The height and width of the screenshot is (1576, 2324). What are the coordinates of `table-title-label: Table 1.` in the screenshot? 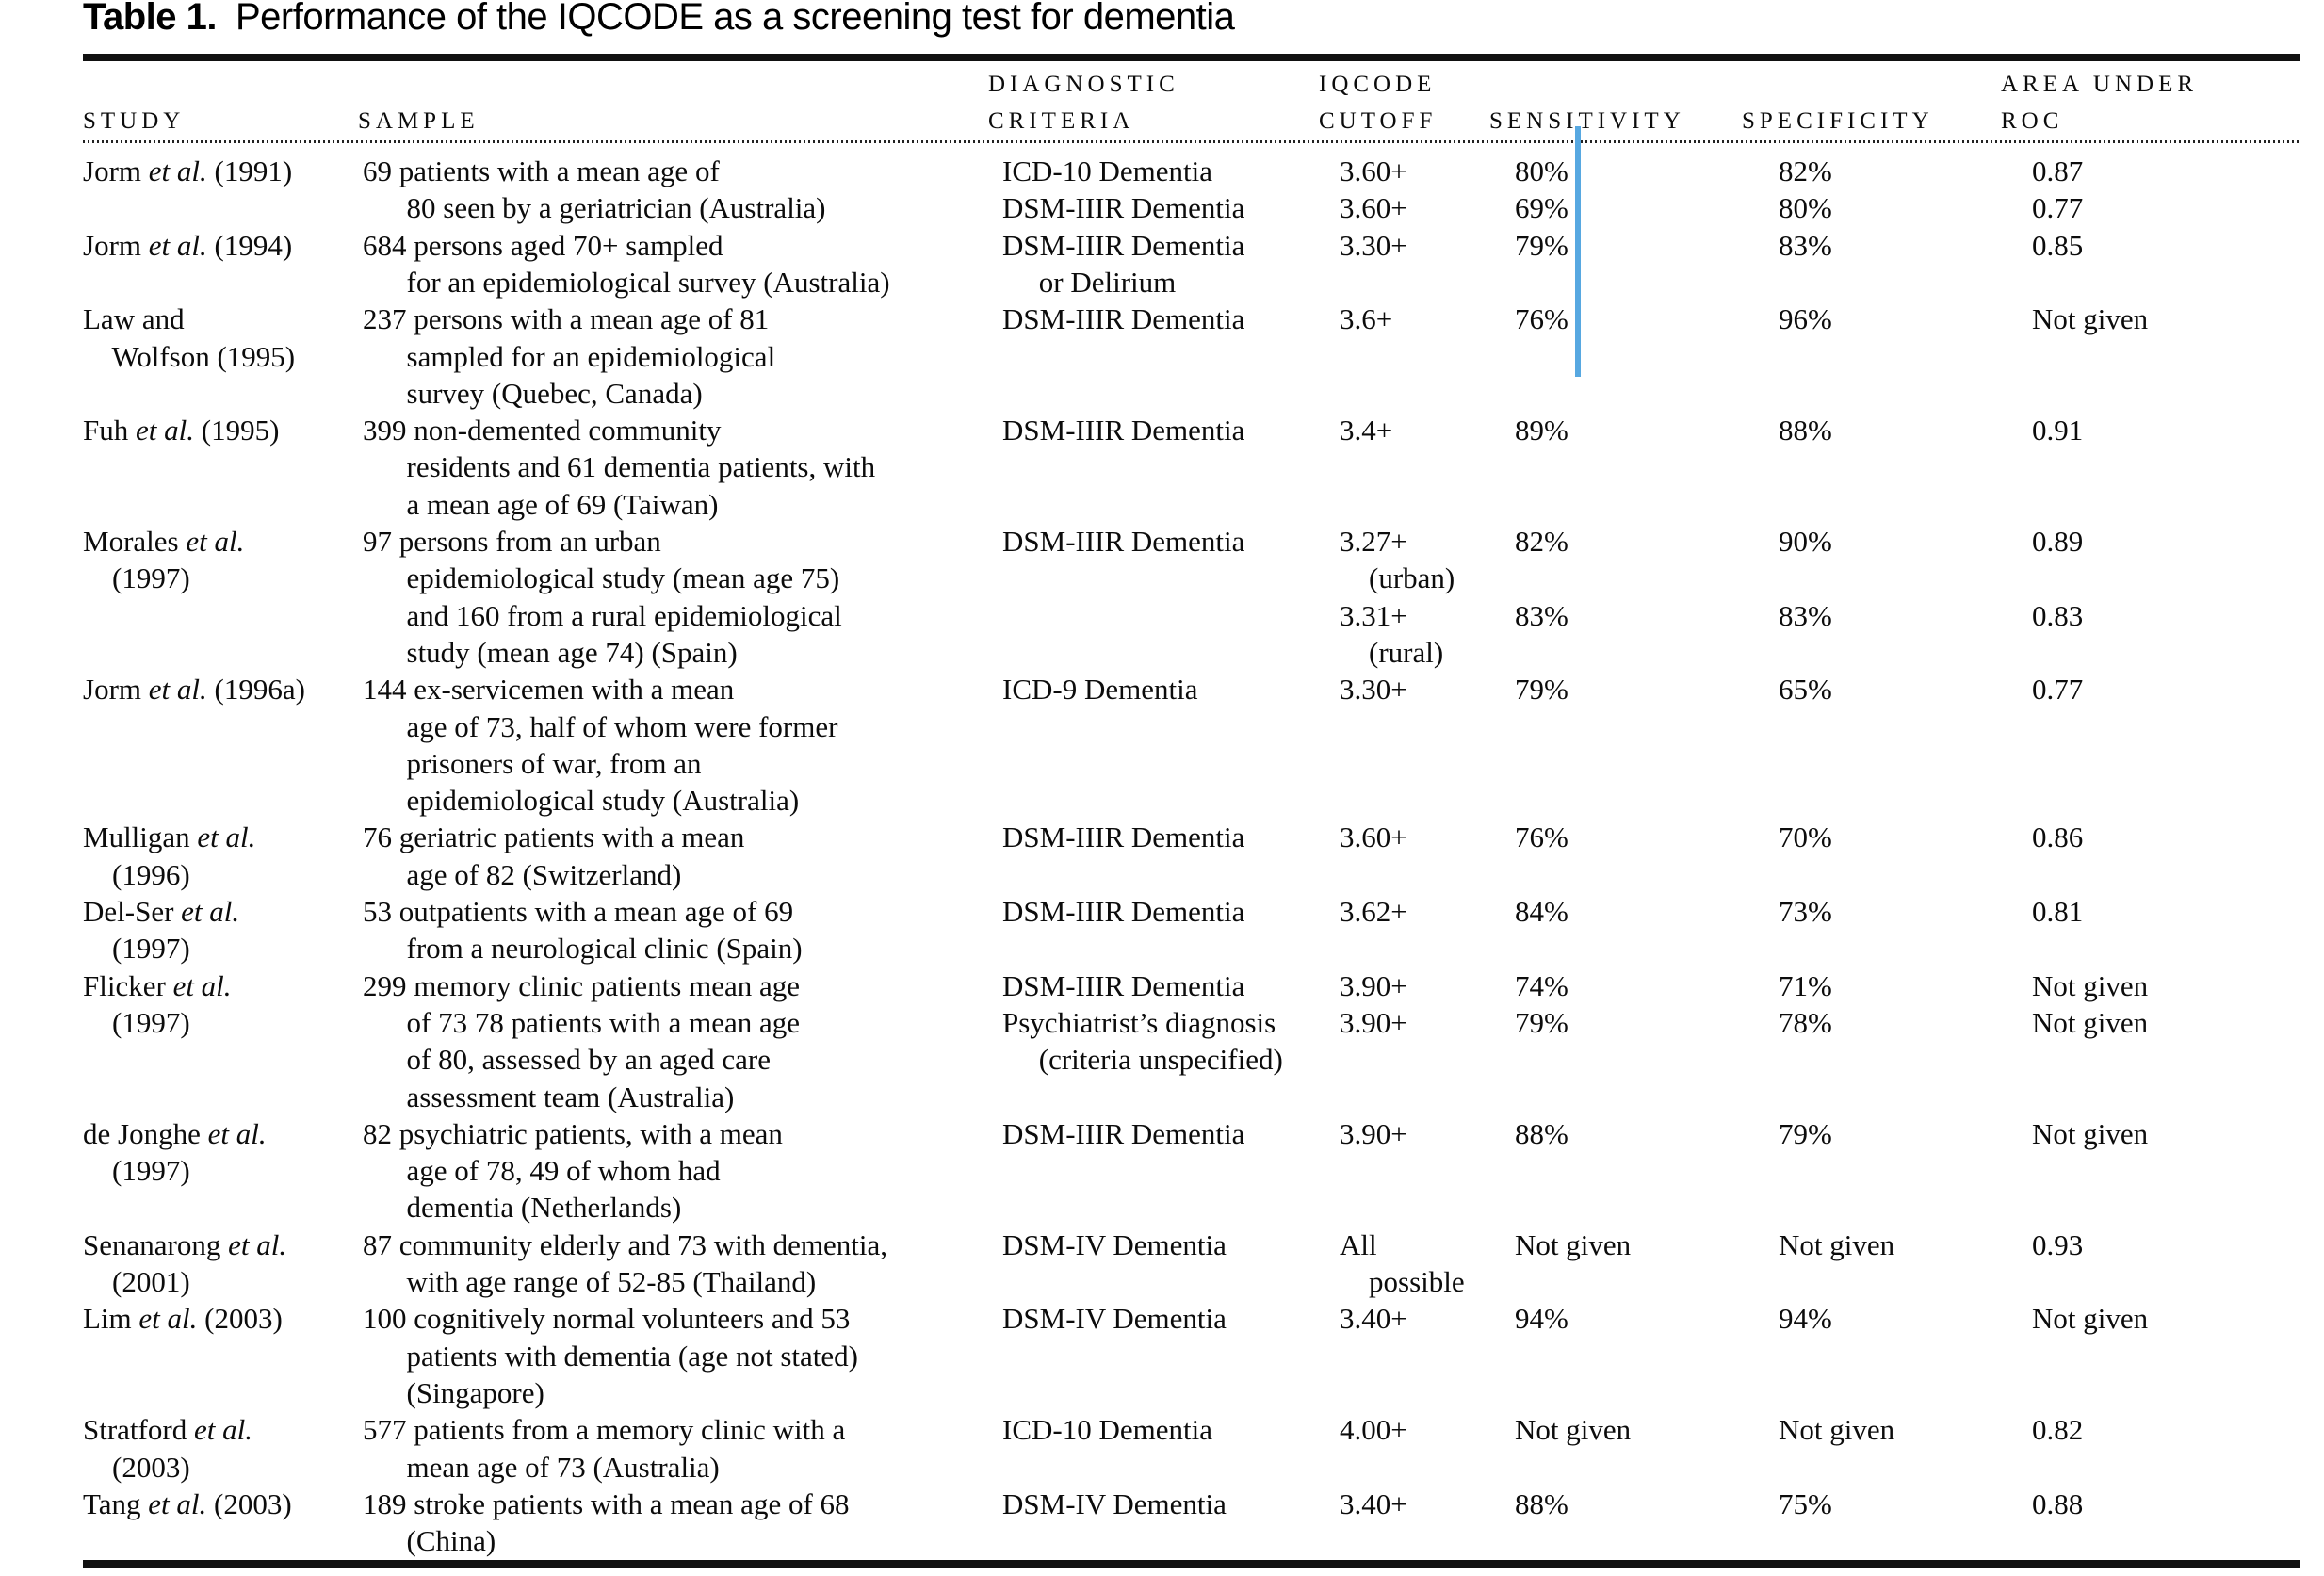 It's located at (150, 19).